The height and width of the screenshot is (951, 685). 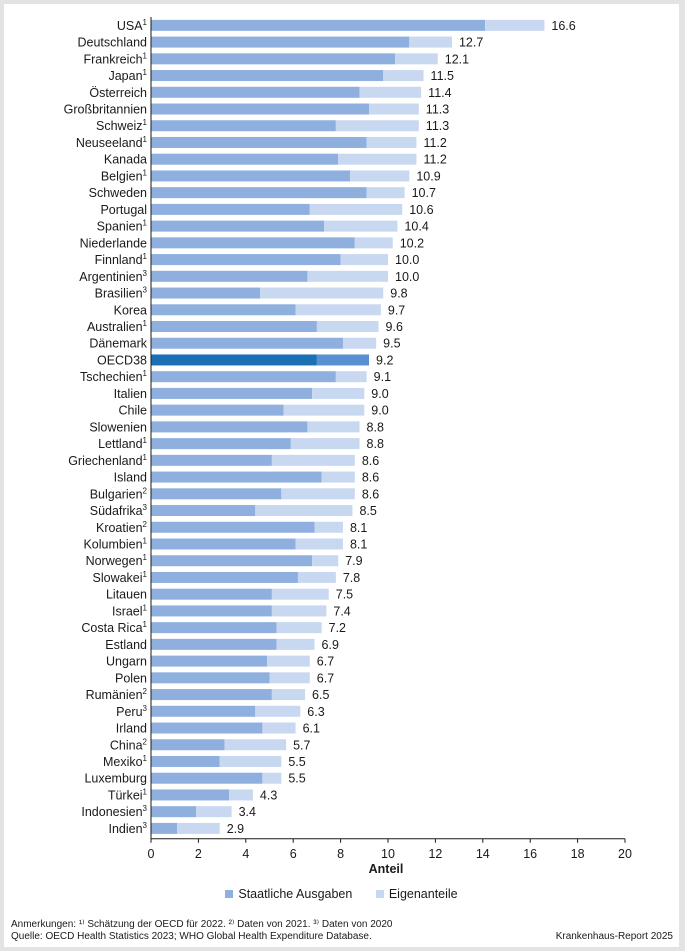 What do you see at coordinates (188, 745) in the screenshot?
I see `bar-public-china` at bounding box center [188, 745].